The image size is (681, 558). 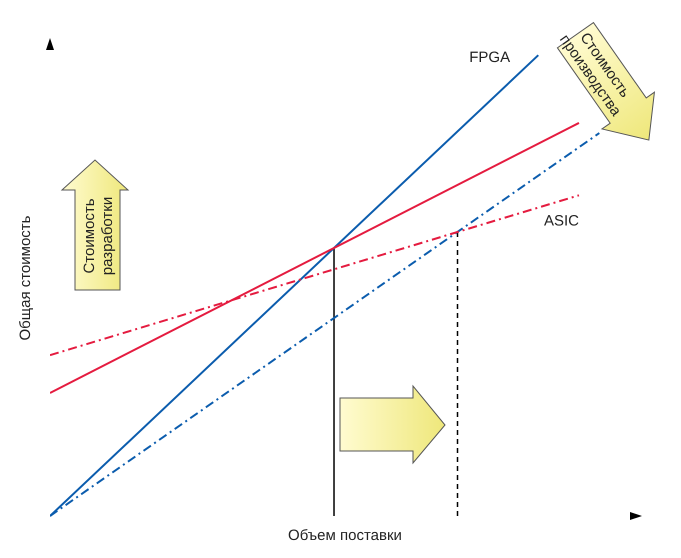 What do you see at coordinates (345, 535) in the screenshot?
I see `x-axis-title: Объем поставки` at bounding box center [345, 535].